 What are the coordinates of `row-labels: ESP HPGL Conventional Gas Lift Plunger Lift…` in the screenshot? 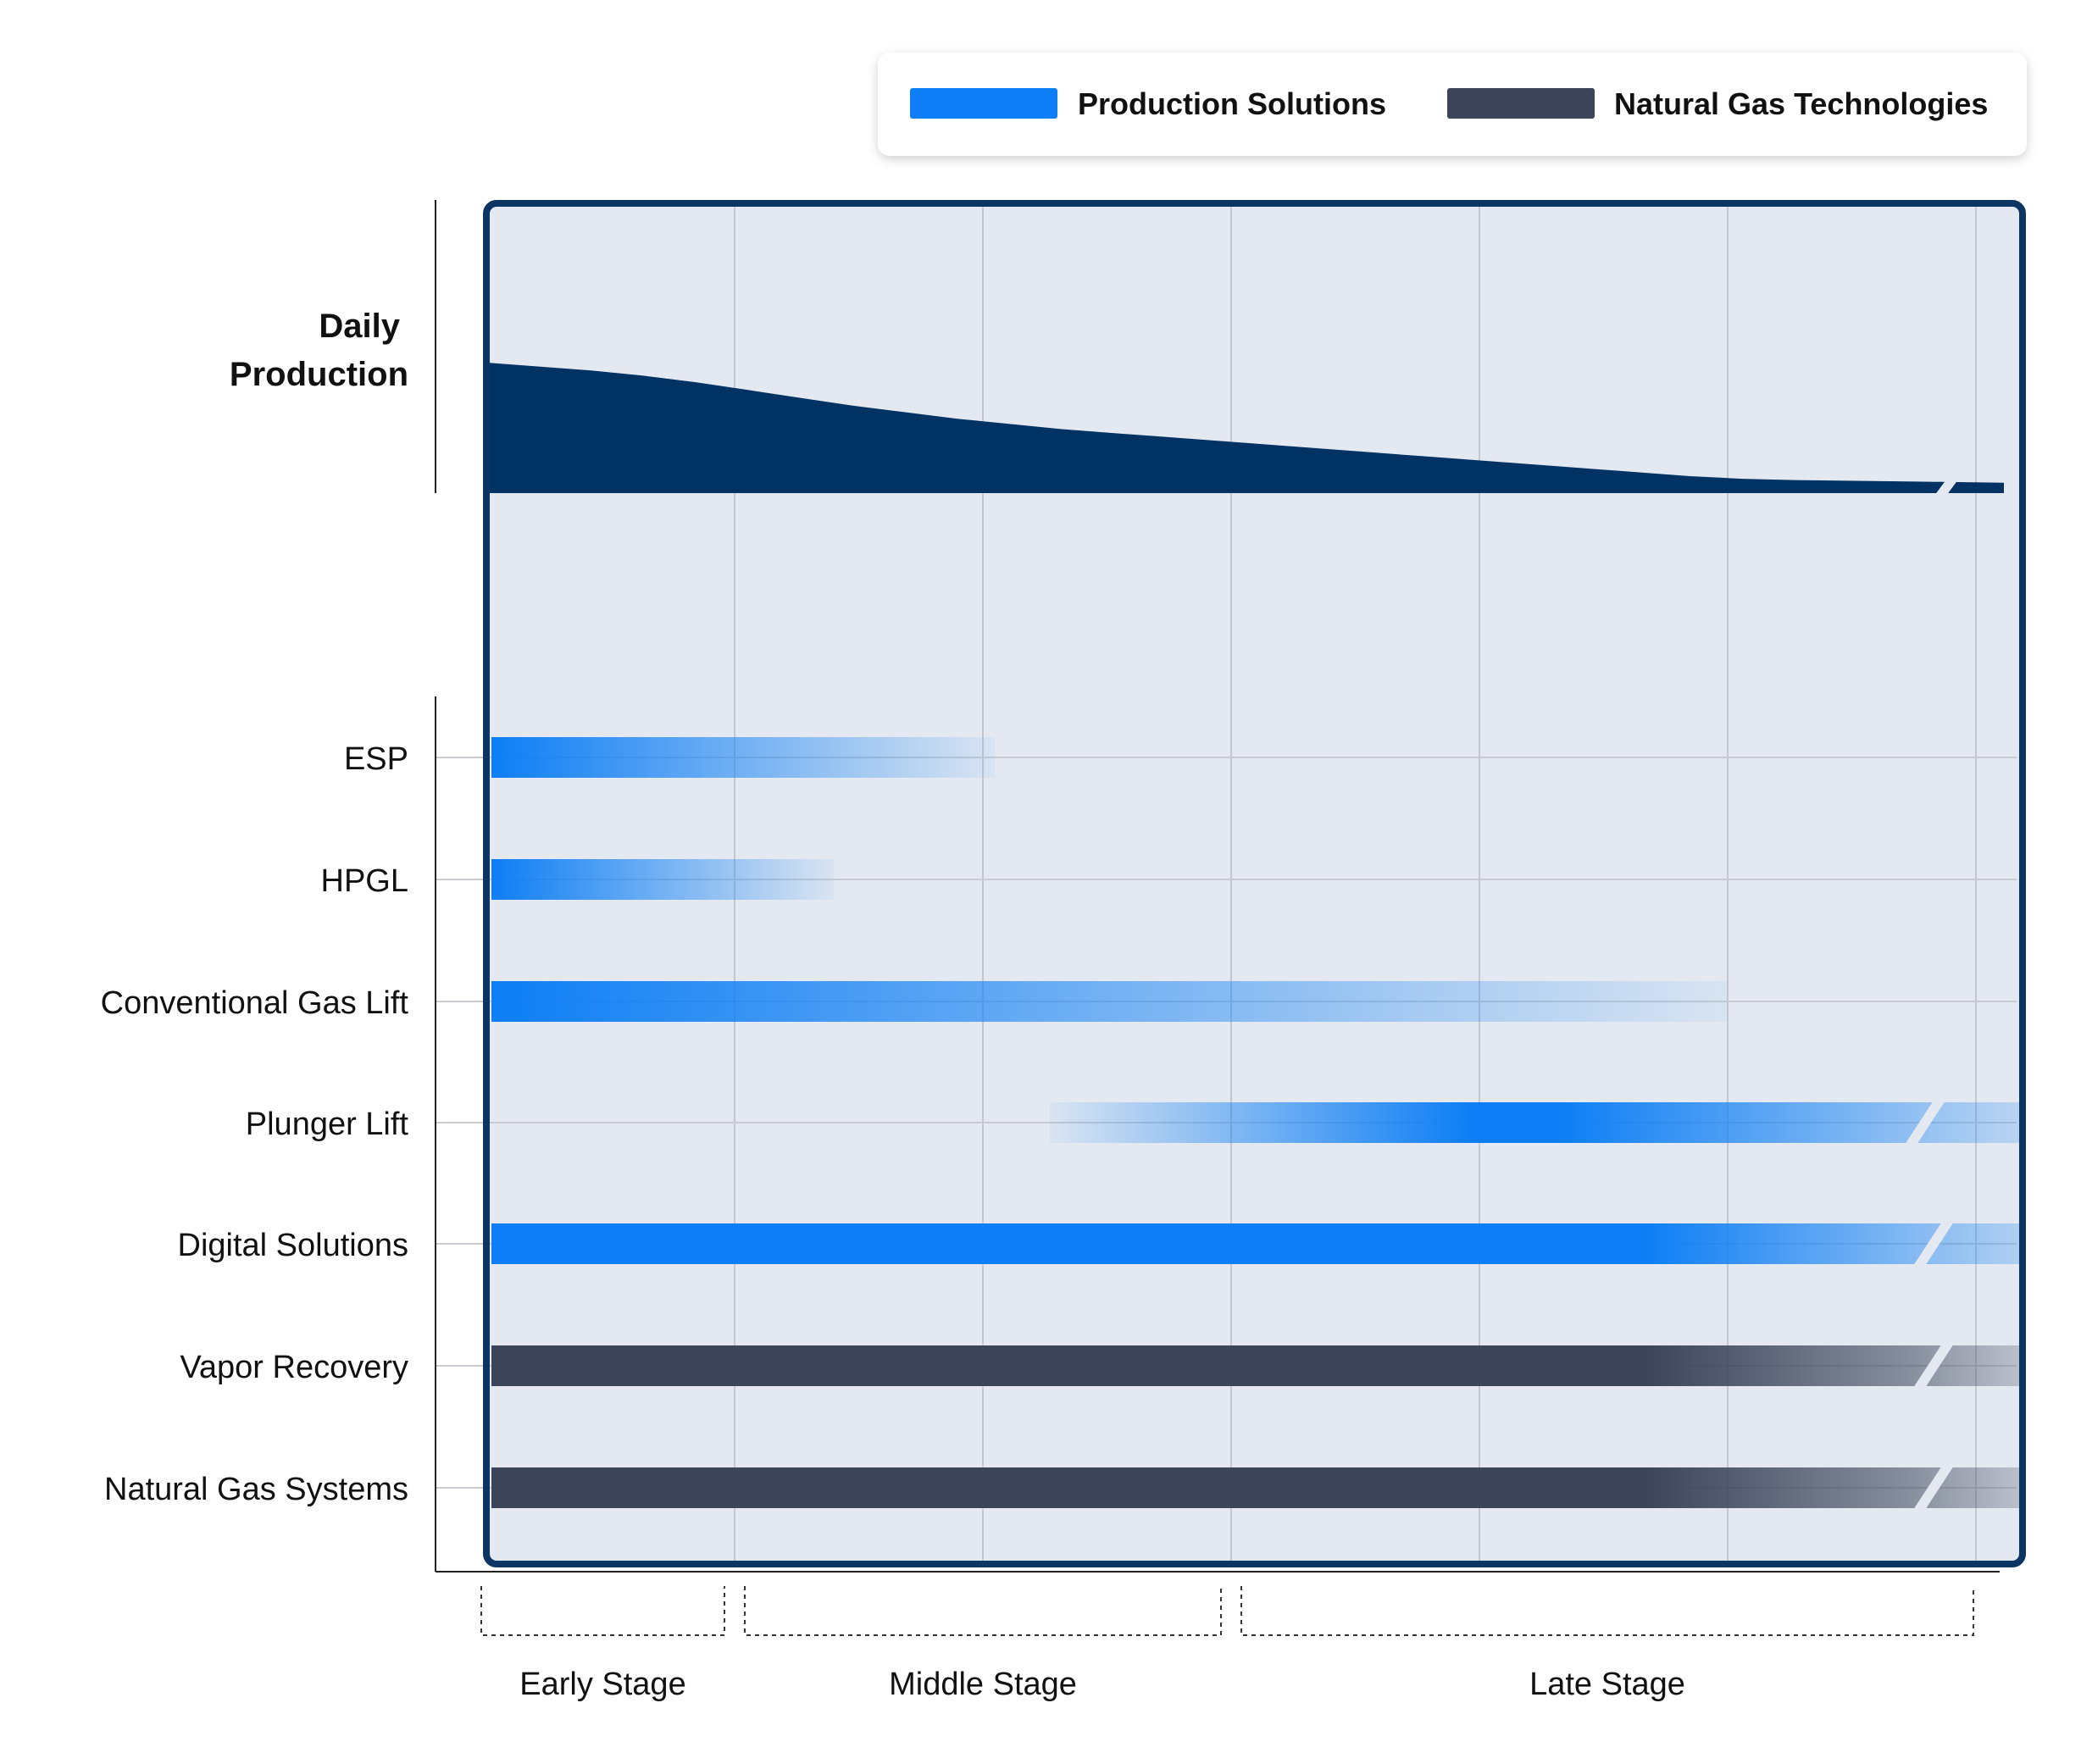 It's located at (255, 1124).